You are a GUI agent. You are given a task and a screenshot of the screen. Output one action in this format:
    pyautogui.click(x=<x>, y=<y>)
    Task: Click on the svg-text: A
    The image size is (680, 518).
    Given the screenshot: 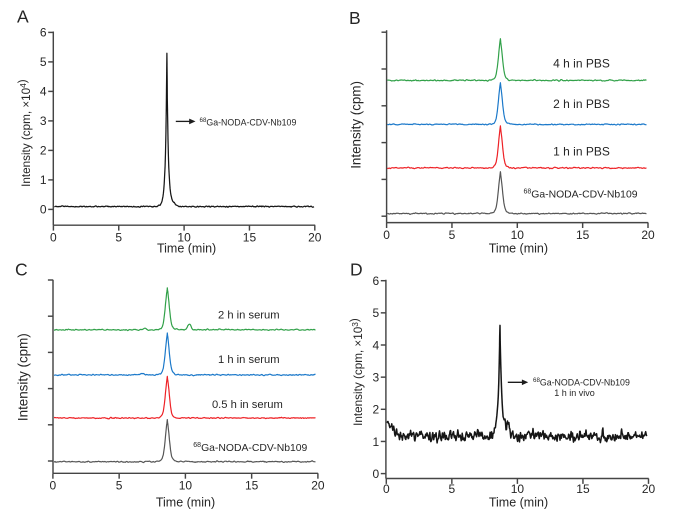 What is the action you would take?
    pyautogui.click(x=23, y=17)
    